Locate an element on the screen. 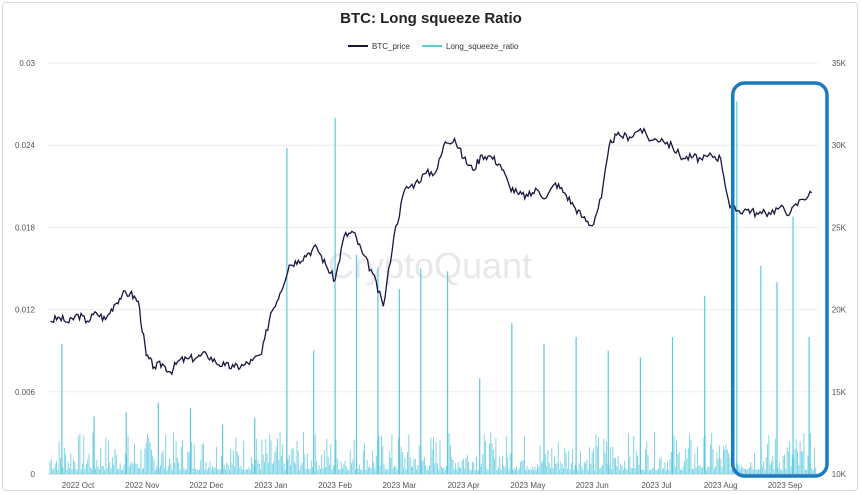 The height and width of the screenshot is (495, 862). x-tick-label: 2023 Sep is located at coordinates (785, 485).